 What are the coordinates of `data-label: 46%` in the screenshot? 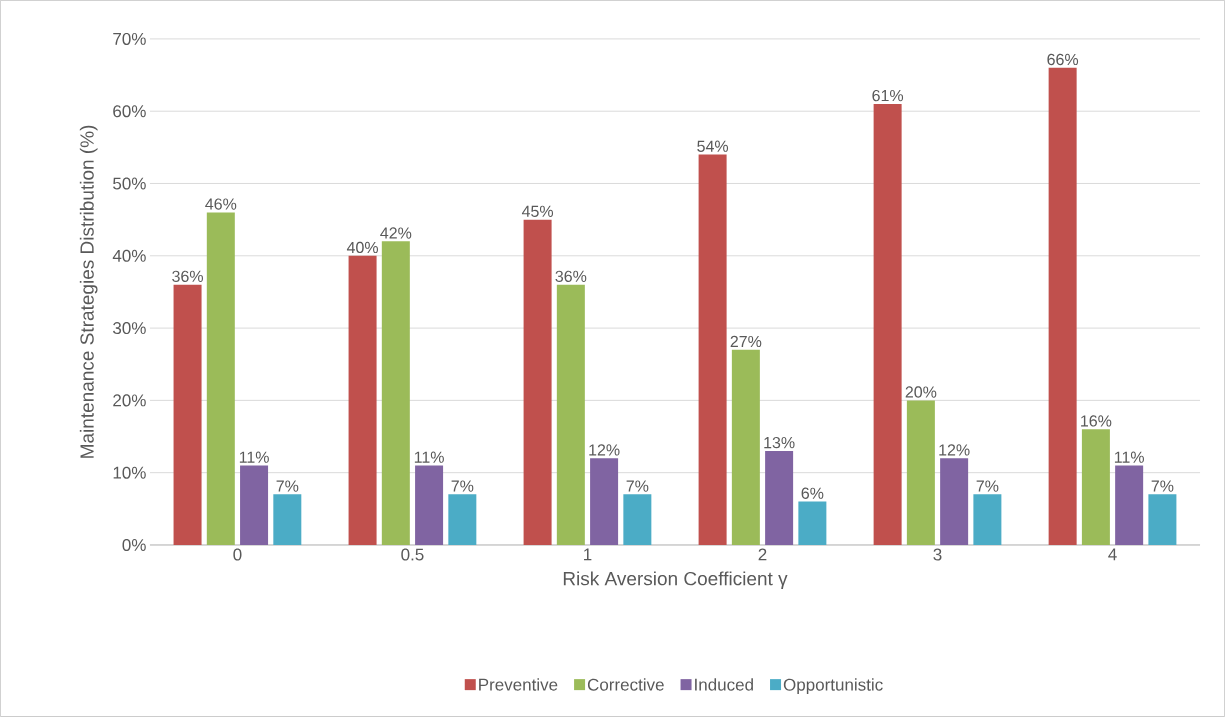 It's located at (221, 204).